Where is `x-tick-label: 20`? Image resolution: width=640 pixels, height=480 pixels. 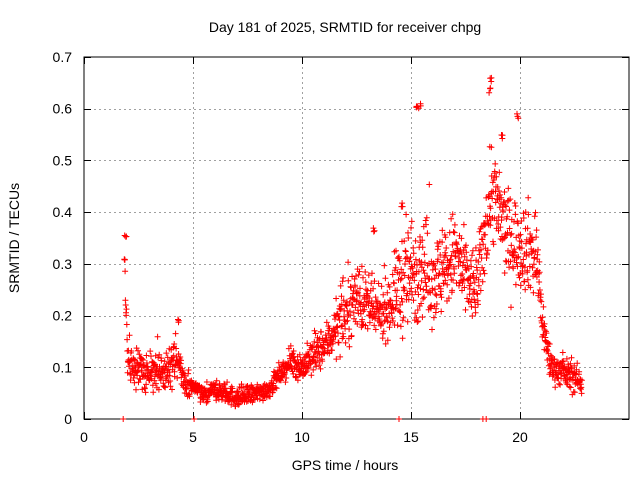
x-tick-label: 20 is located at coordinates (520, 437).